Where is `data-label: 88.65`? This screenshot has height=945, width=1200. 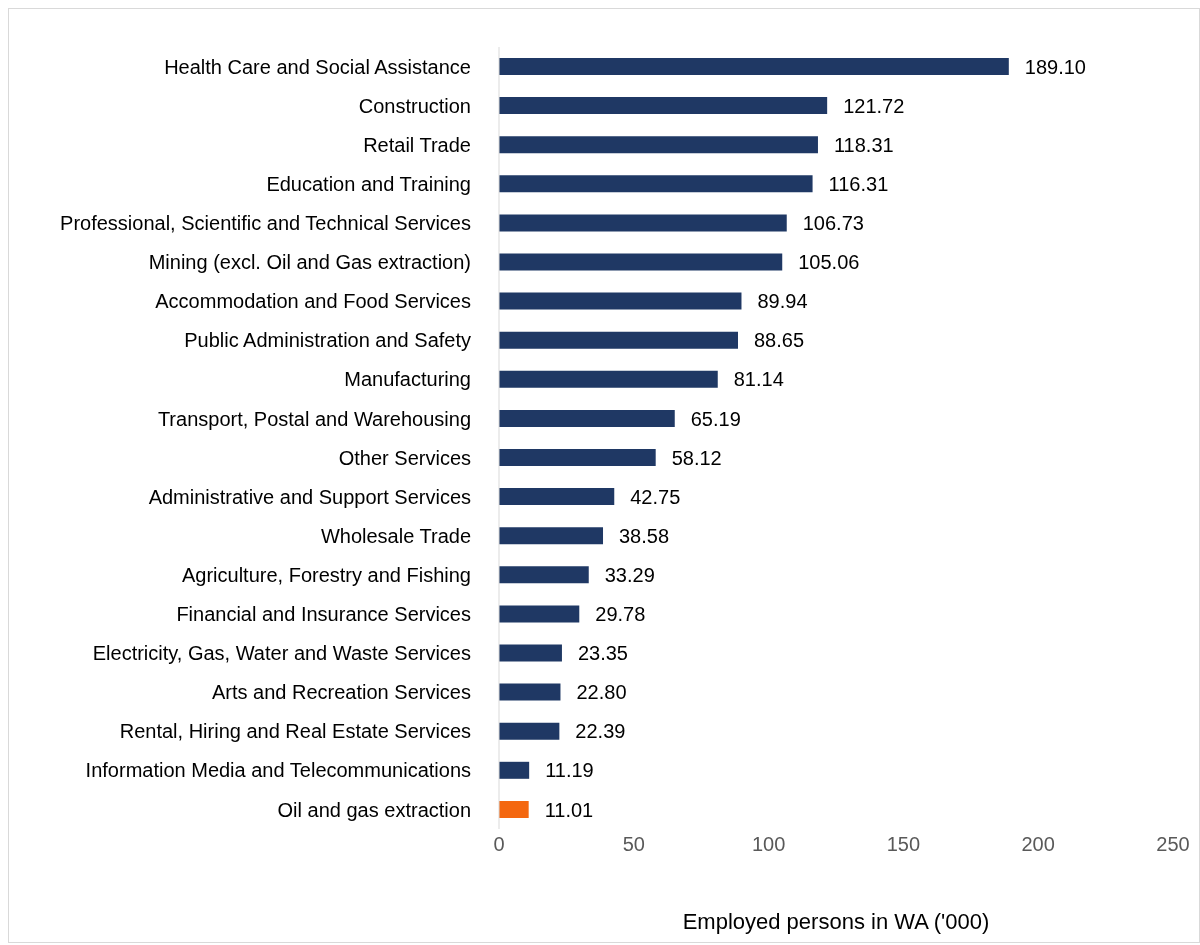
data-label: 88.65 is located at coordinates (779, 340).